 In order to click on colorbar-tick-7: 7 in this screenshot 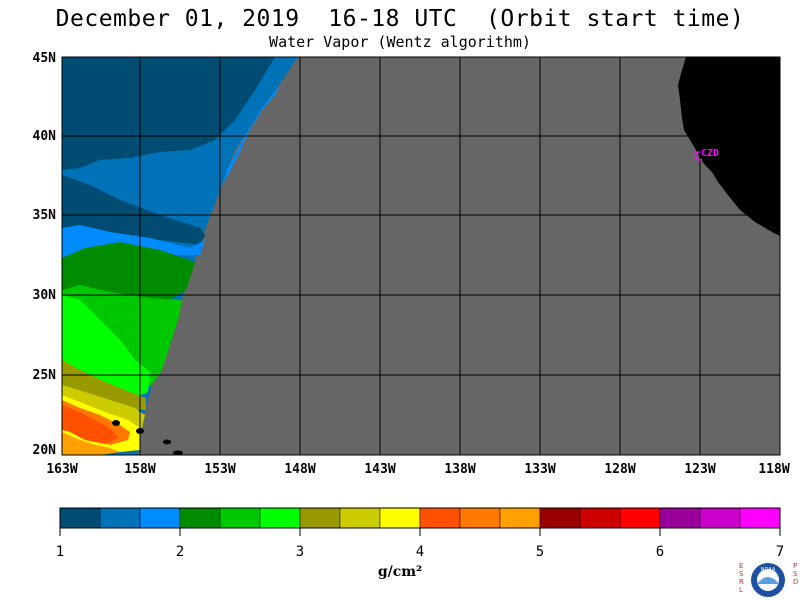, I will do `click(780, 552)`.